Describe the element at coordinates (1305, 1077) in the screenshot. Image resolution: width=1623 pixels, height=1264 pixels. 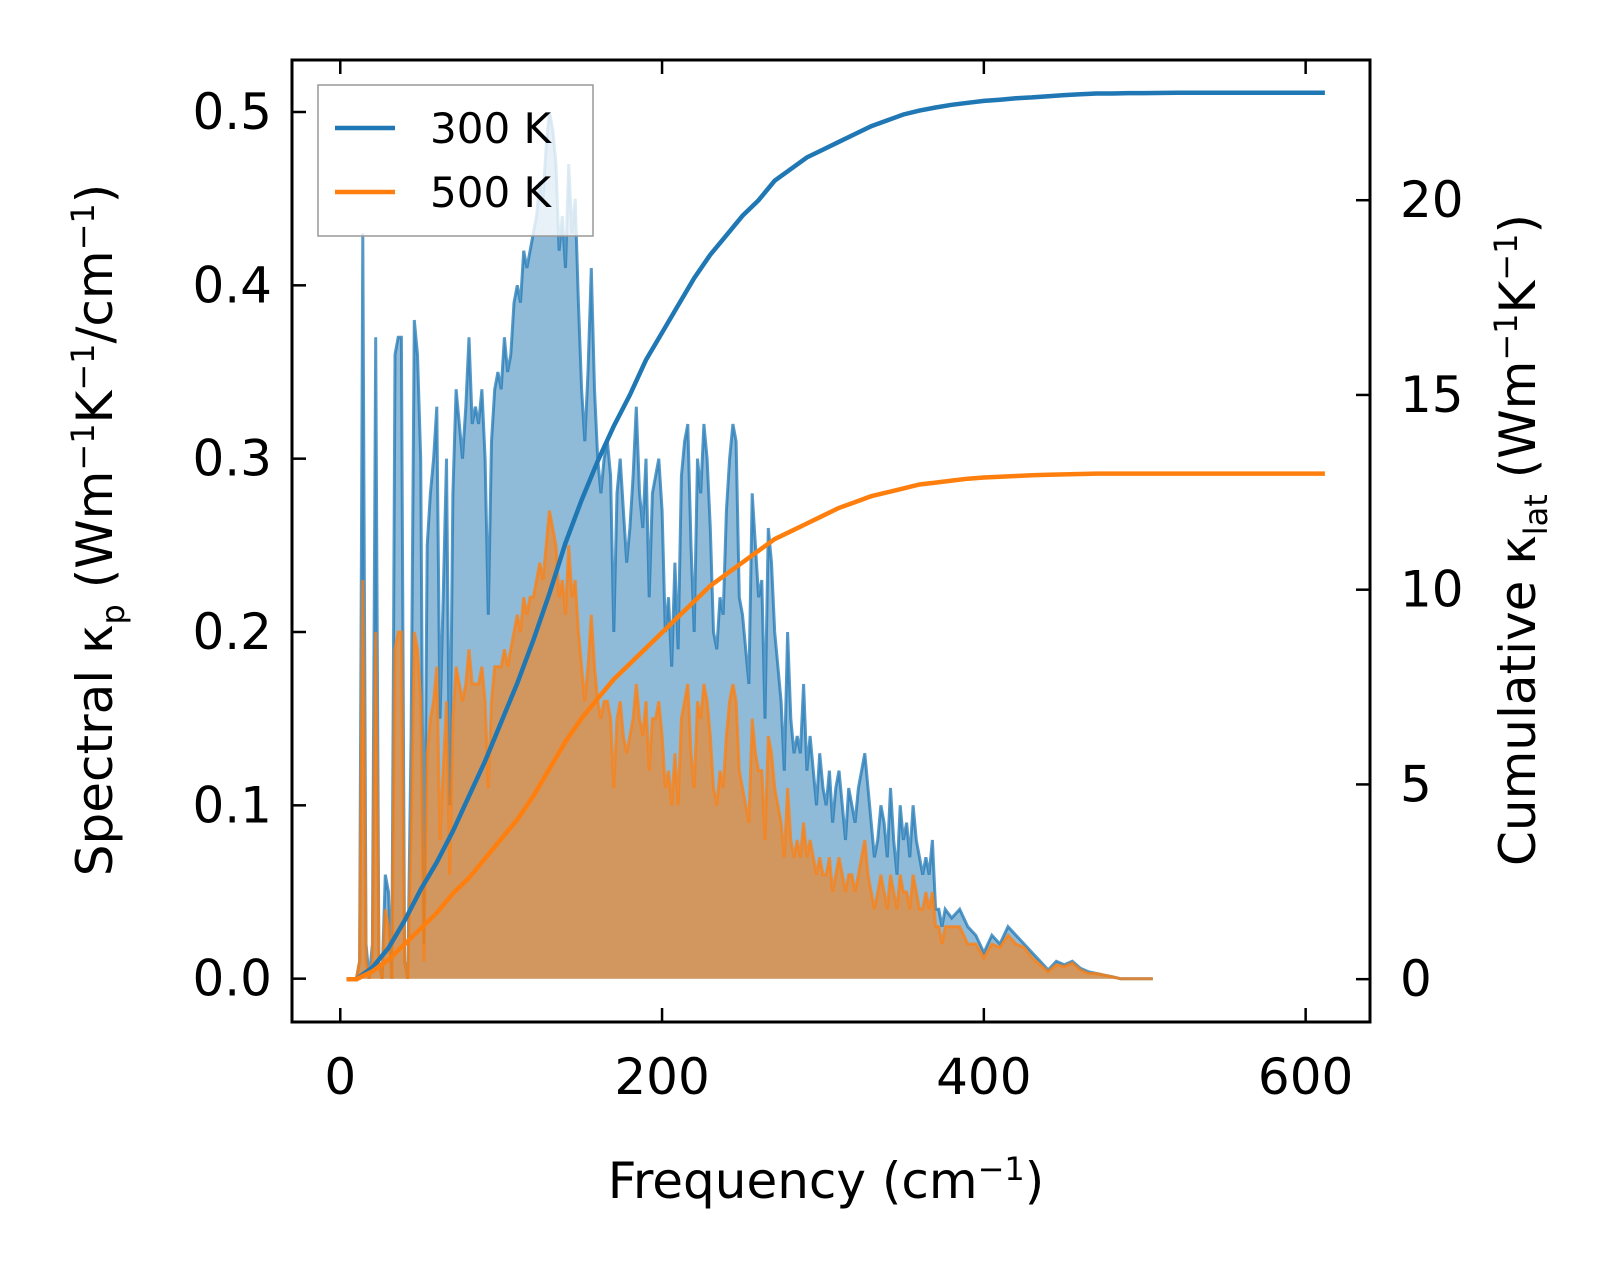
I see `x-tick-label-600: 600` at that location.